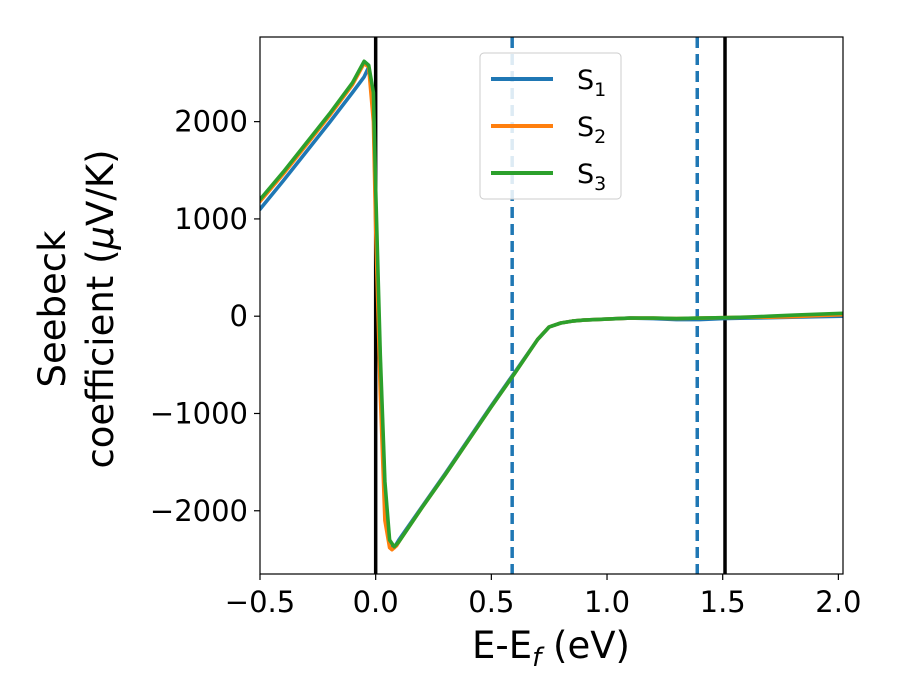  What do you see at coordinates (100, 358) in the screenshot?
I see `y-axis-label-prefix: coefficient (` at bounding box center [100, 358].